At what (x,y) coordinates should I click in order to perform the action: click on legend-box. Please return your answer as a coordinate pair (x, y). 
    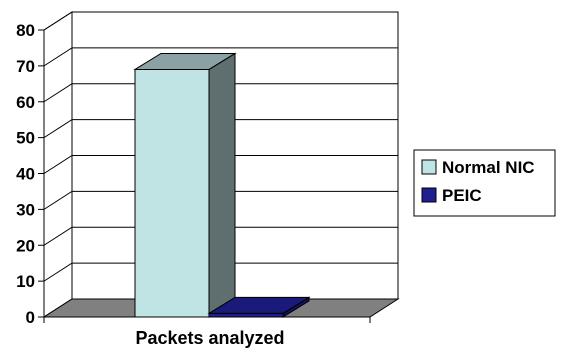
    Looking at the image, I should click on (484, 183).